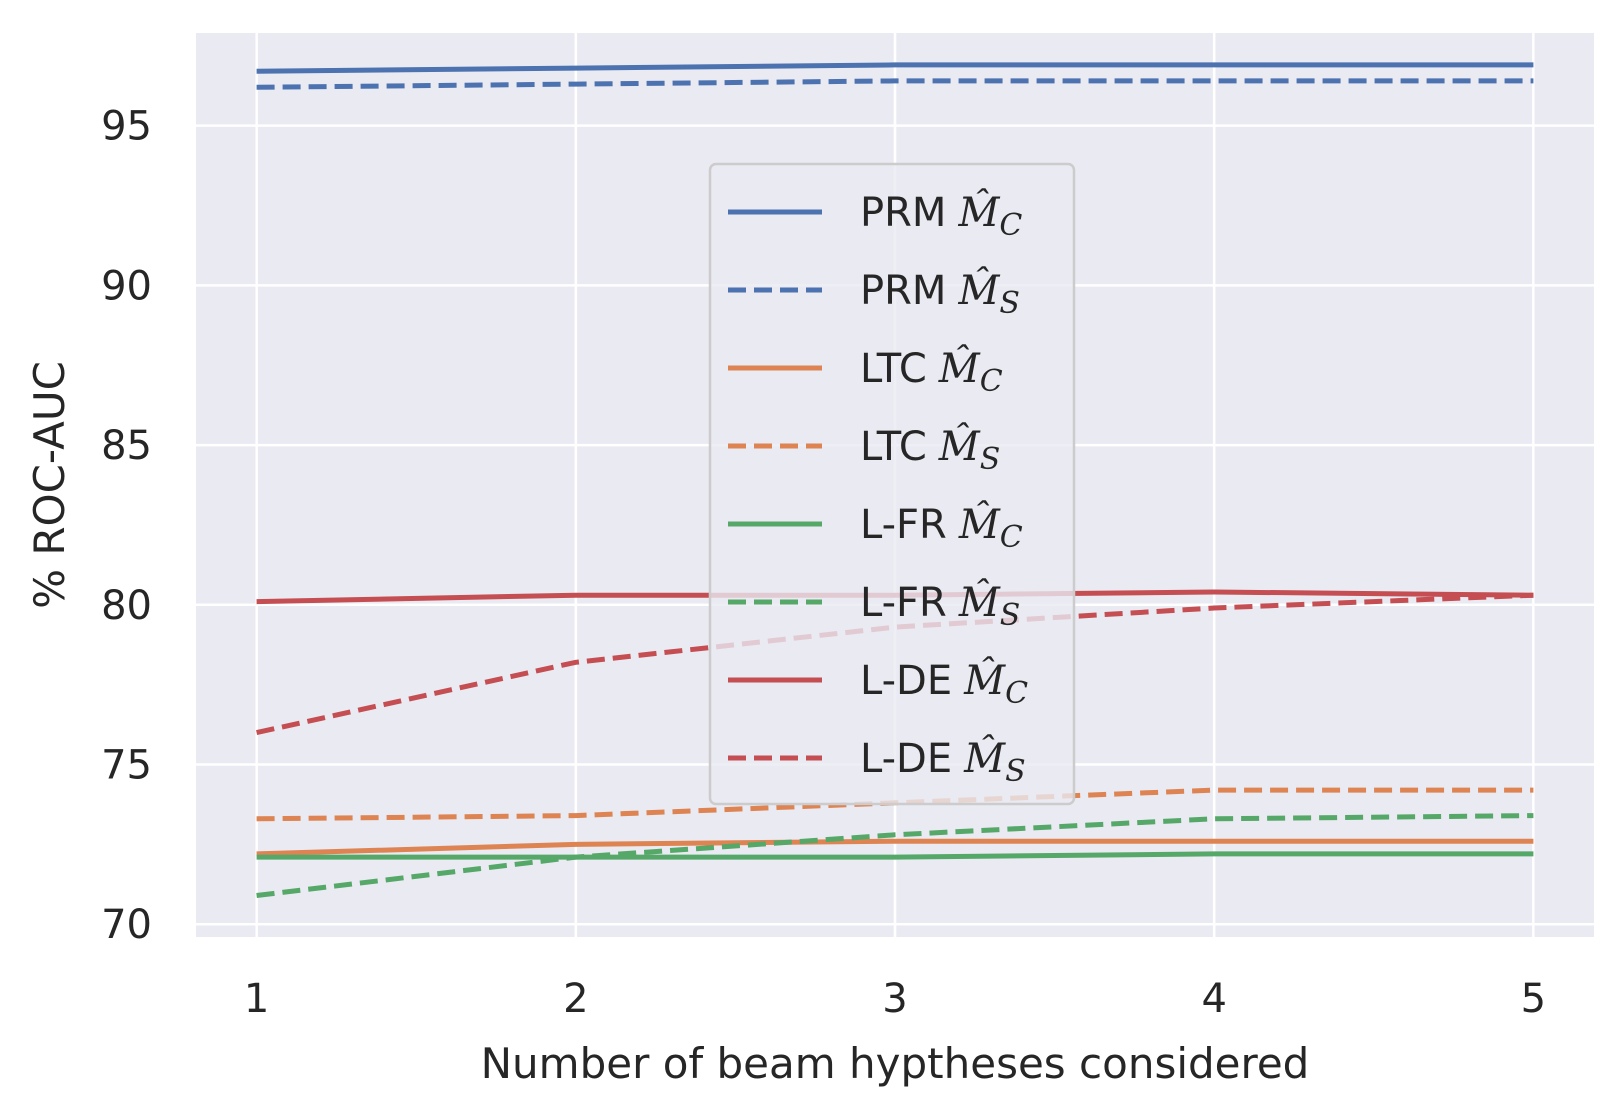 Image resolution: width=1617 pixels, height=1115 pixels. I want to click on legend-label-l-de-c: L-DE M̂C, so click(944, 684).